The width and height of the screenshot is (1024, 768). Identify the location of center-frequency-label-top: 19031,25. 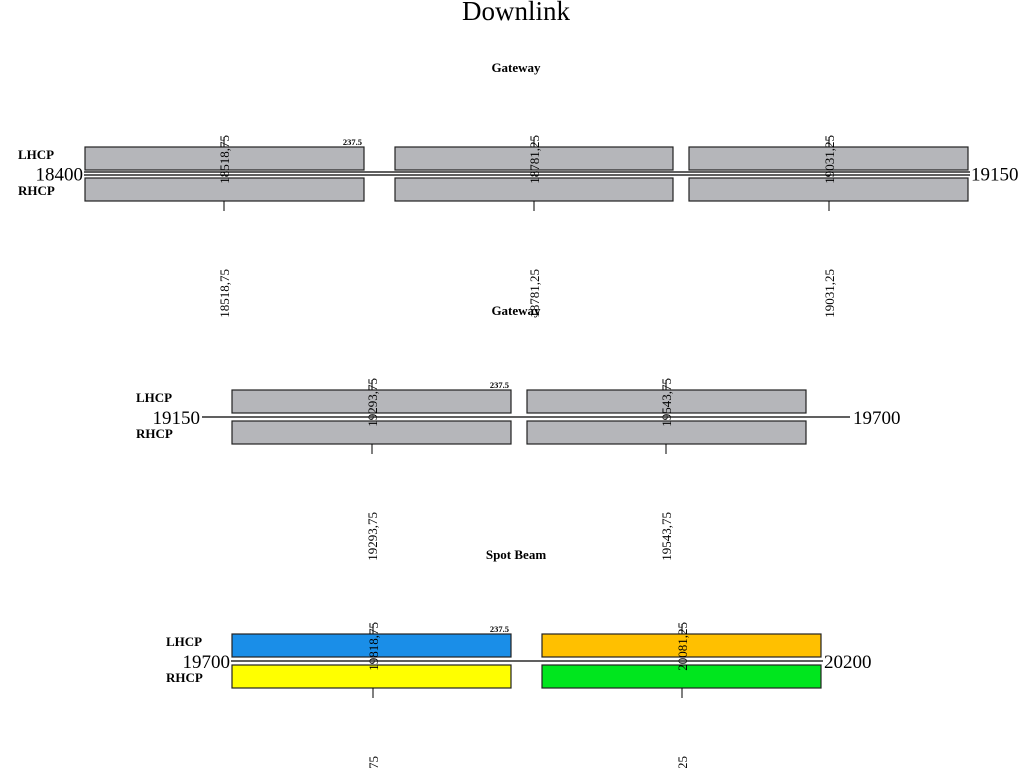
(829, 159).